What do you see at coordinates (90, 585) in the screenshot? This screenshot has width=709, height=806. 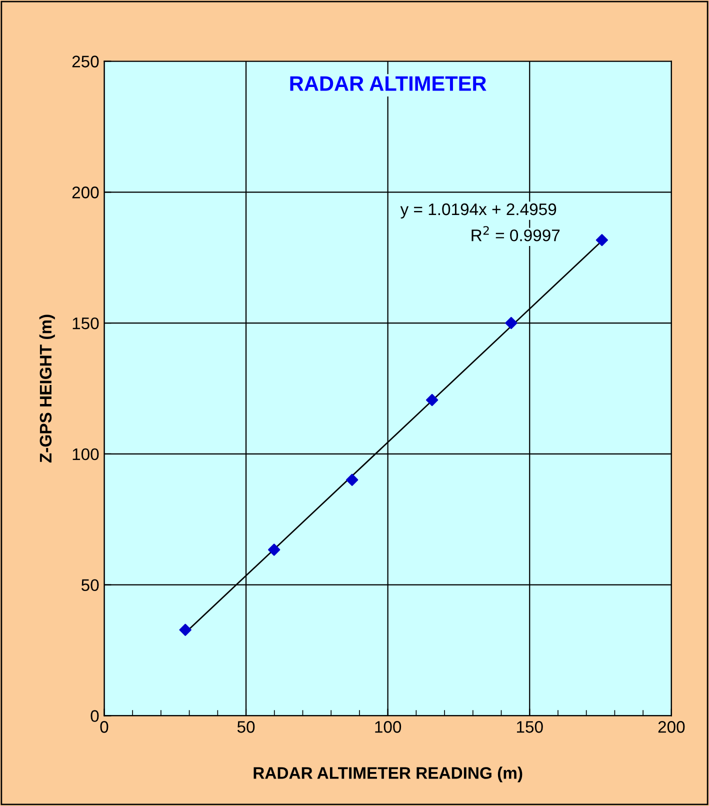 I see `y-tick-label: 50` at bounding box center [90, 585].